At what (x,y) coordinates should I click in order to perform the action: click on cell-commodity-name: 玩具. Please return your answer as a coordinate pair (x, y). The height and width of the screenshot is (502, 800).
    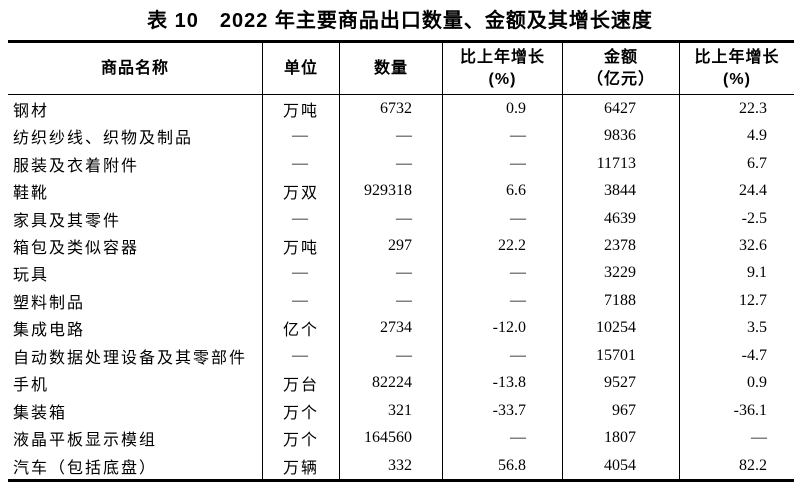
    Looking at the image, I should click on (135, 273).